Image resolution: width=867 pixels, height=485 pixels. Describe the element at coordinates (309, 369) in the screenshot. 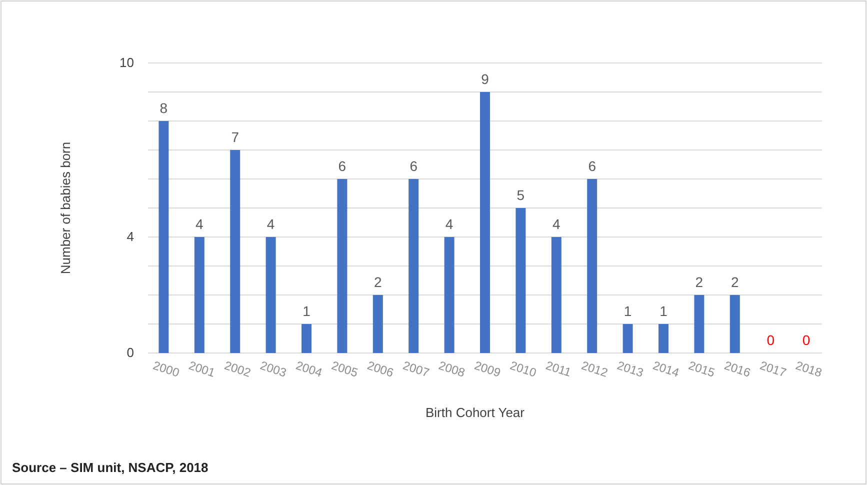

I see `x-tick-label: 2004` at that location.